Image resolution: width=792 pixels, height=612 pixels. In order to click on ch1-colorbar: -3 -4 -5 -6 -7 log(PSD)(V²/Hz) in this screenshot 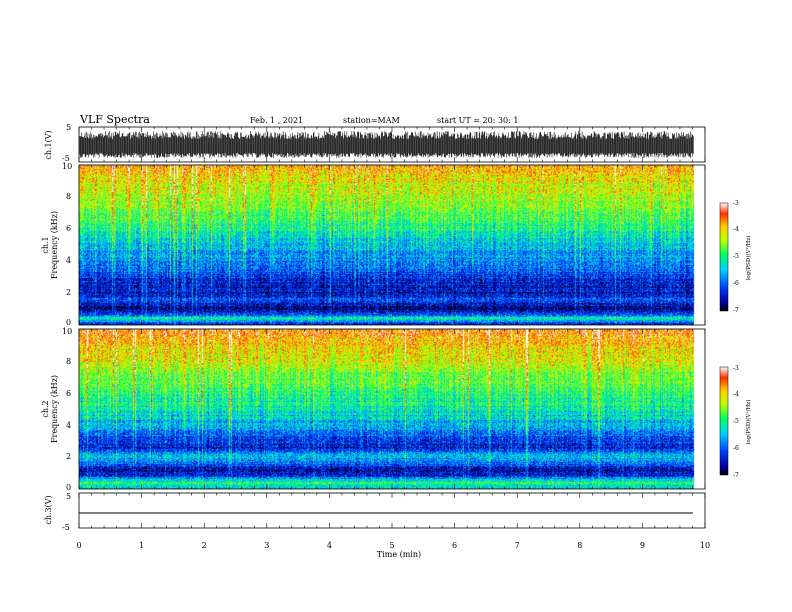, I will do `click(735, 257)`.